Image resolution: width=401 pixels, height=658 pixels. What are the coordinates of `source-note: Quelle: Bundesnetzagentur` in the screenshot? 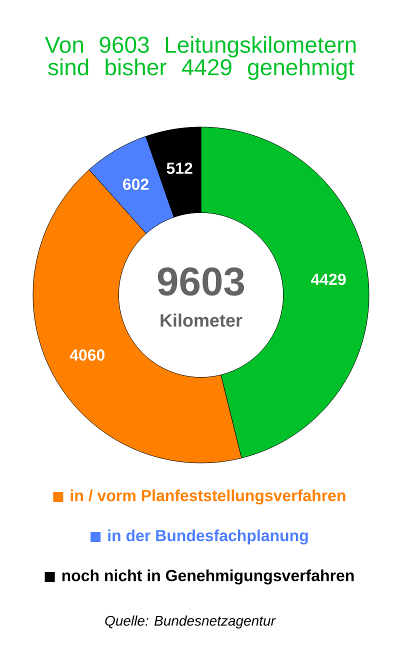 It's located at (190, 622).